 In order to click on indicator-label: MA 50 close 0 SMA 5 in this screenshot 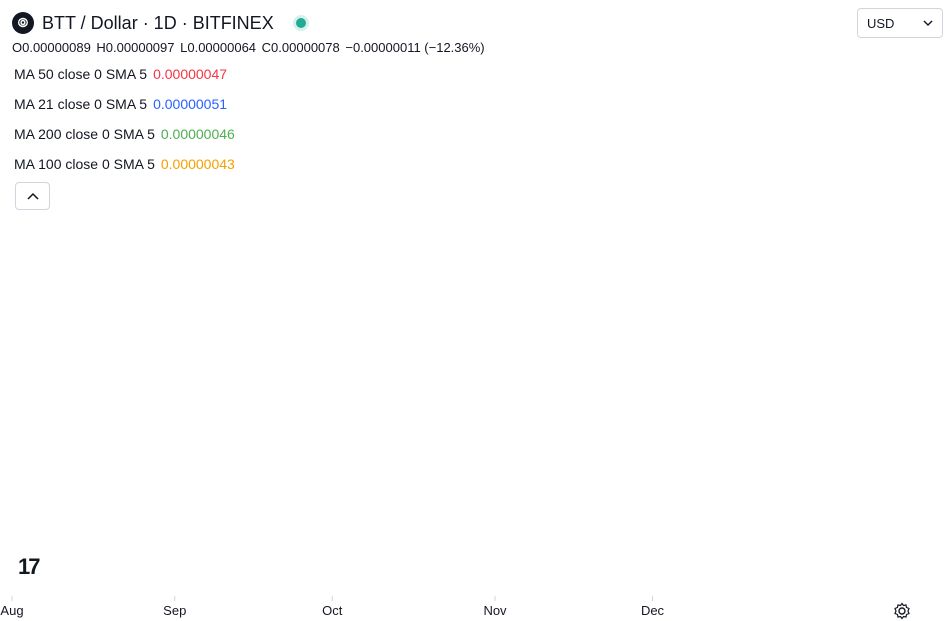, I will do `click(81, 74)`.